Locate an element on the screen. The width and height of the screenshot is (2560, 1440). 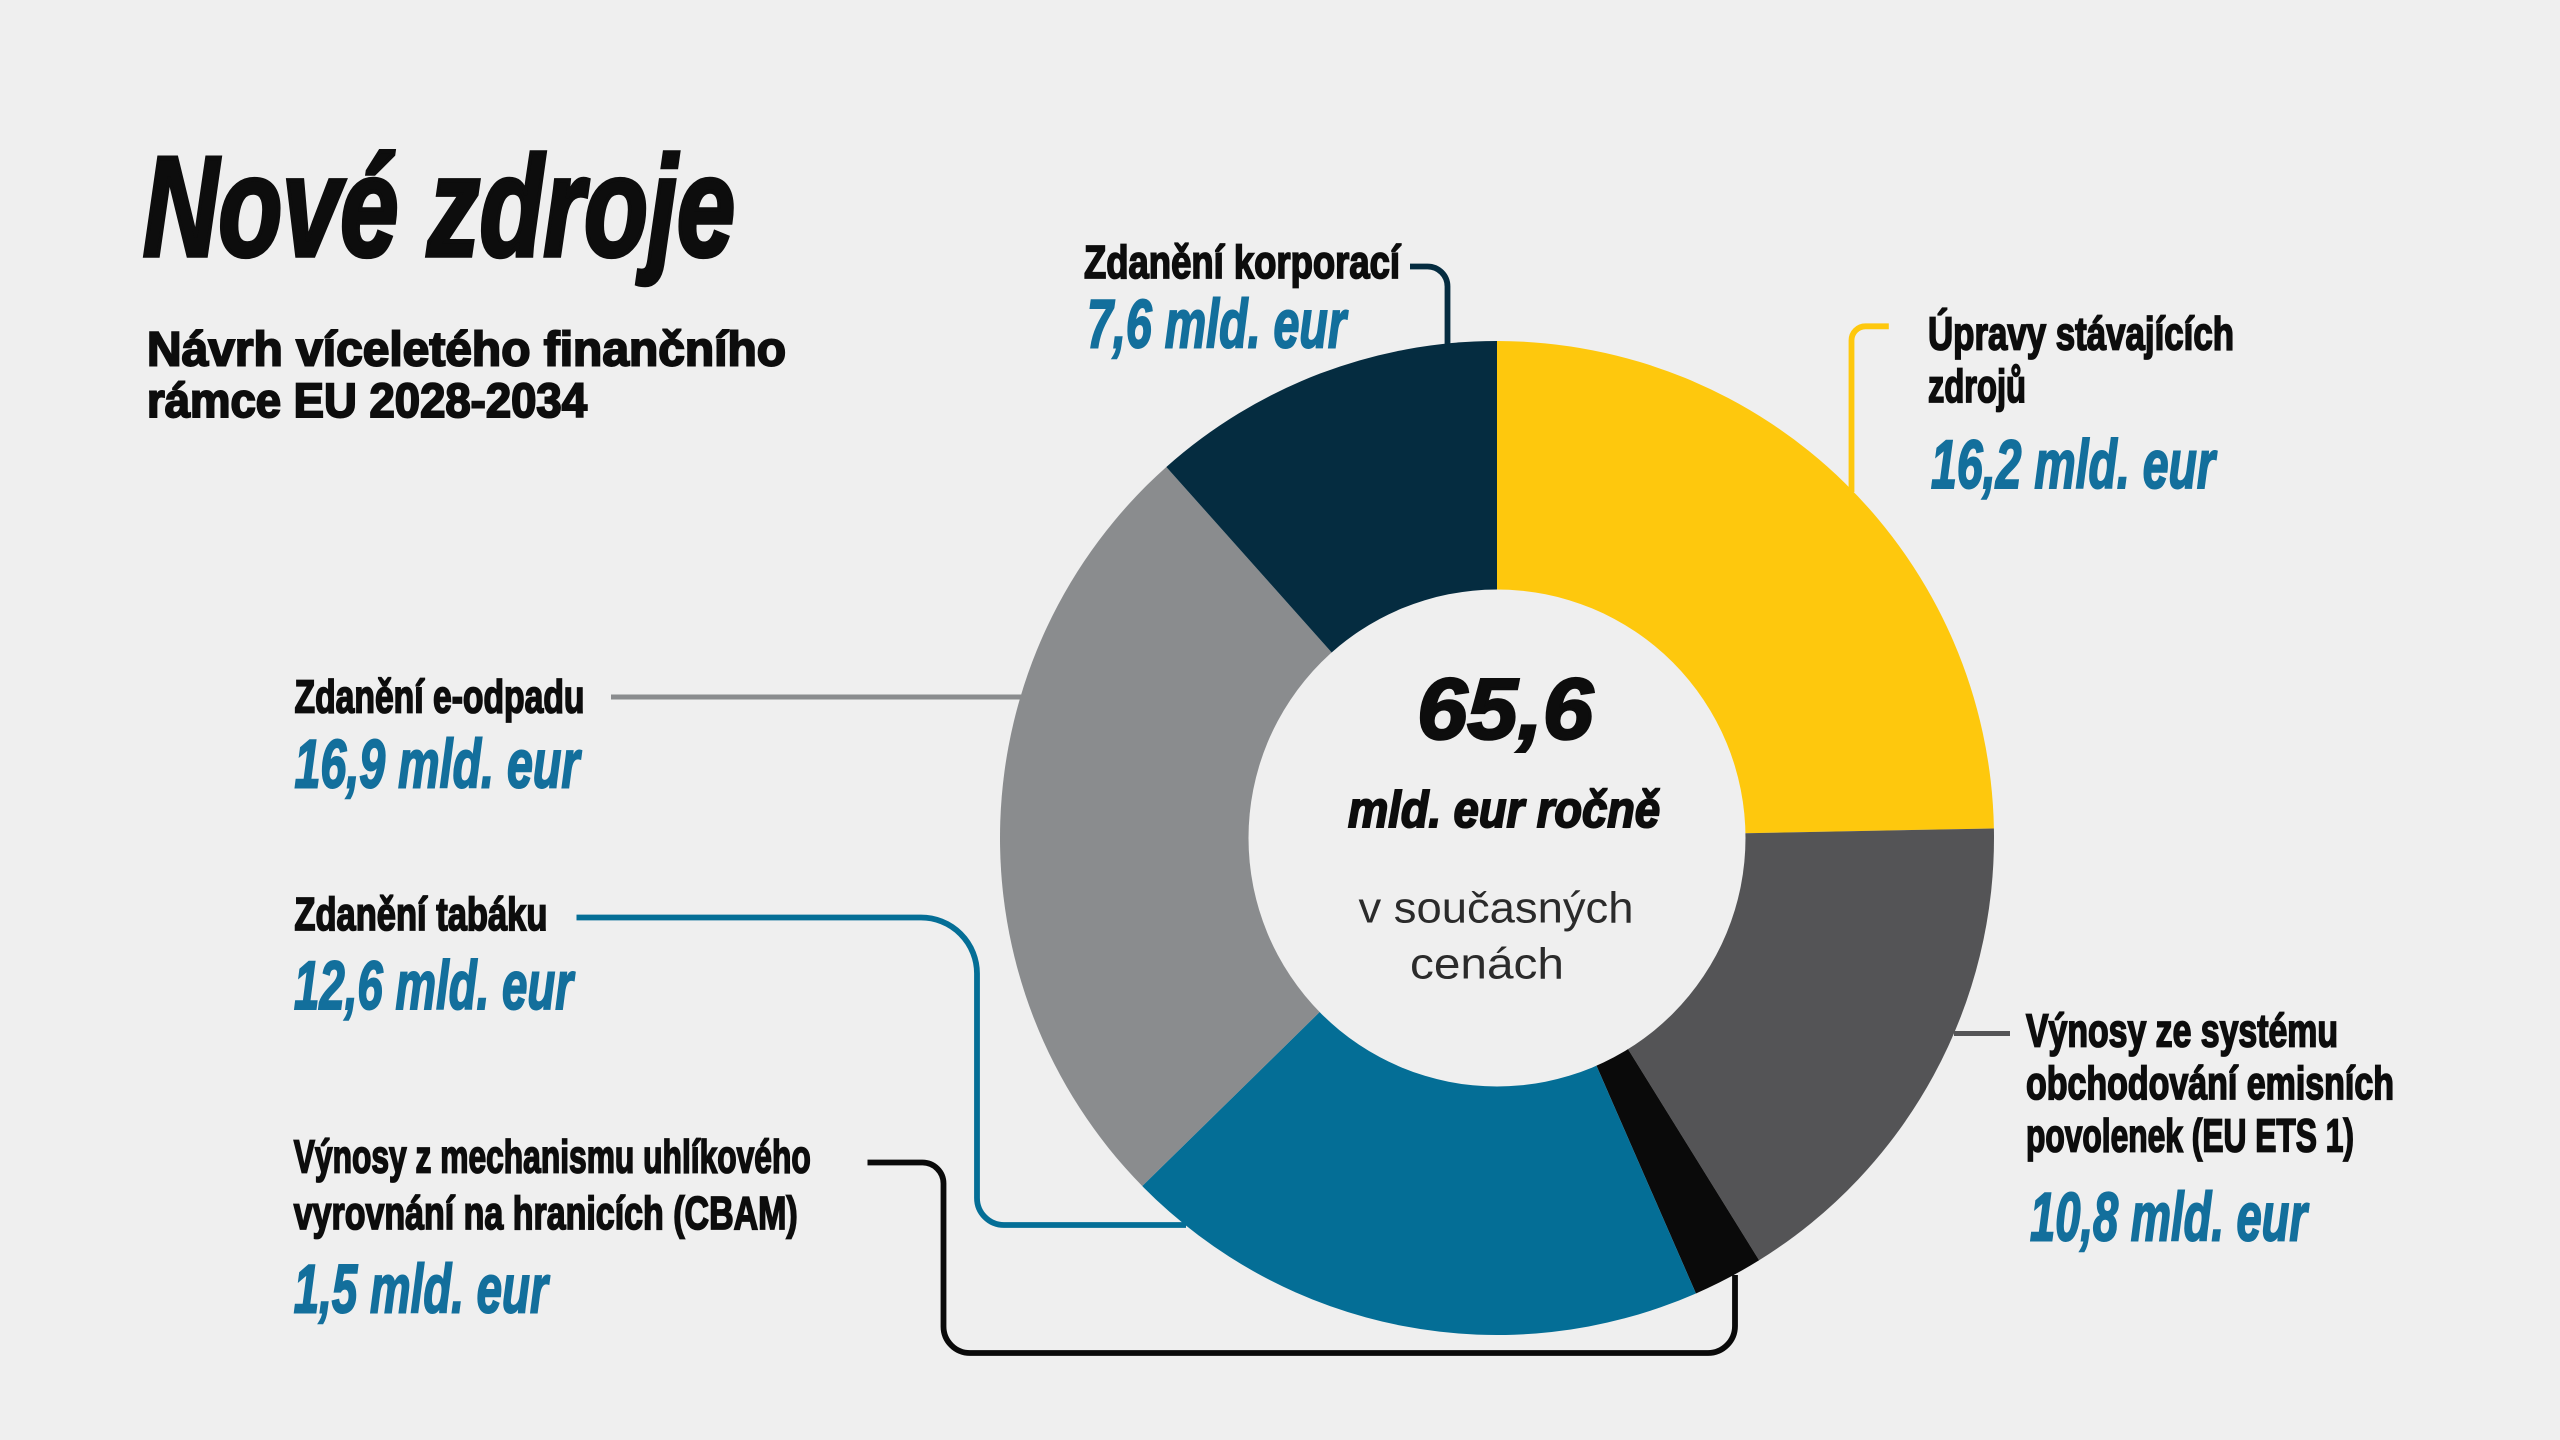
svg-text: 16,2 mld. eur is located at coordinates (2074, 464).